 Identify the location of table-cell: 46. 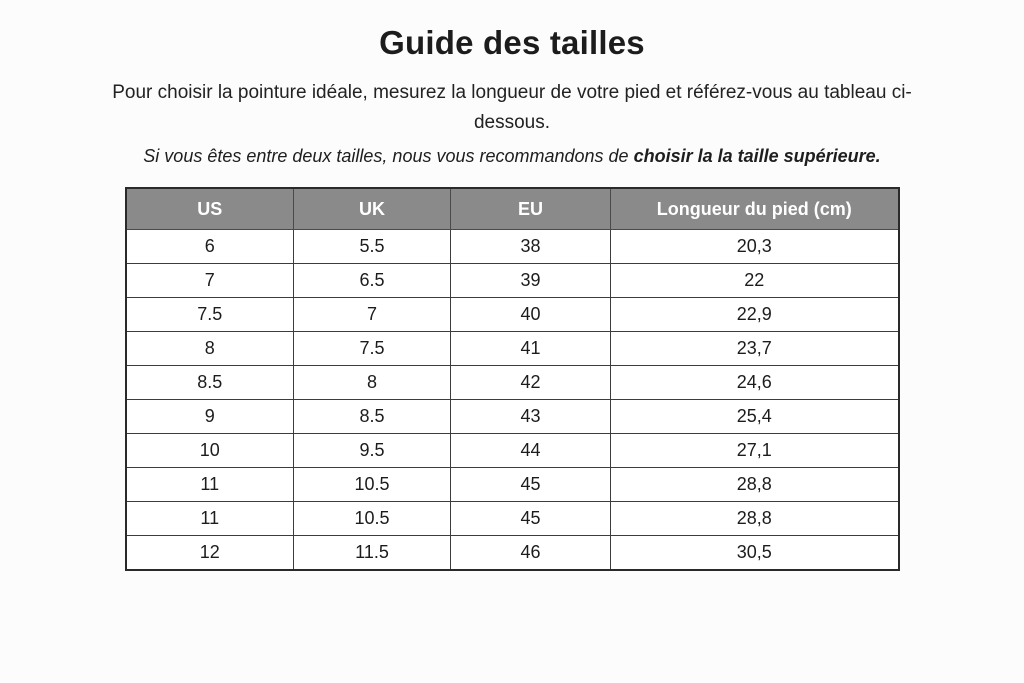
(530, 553).